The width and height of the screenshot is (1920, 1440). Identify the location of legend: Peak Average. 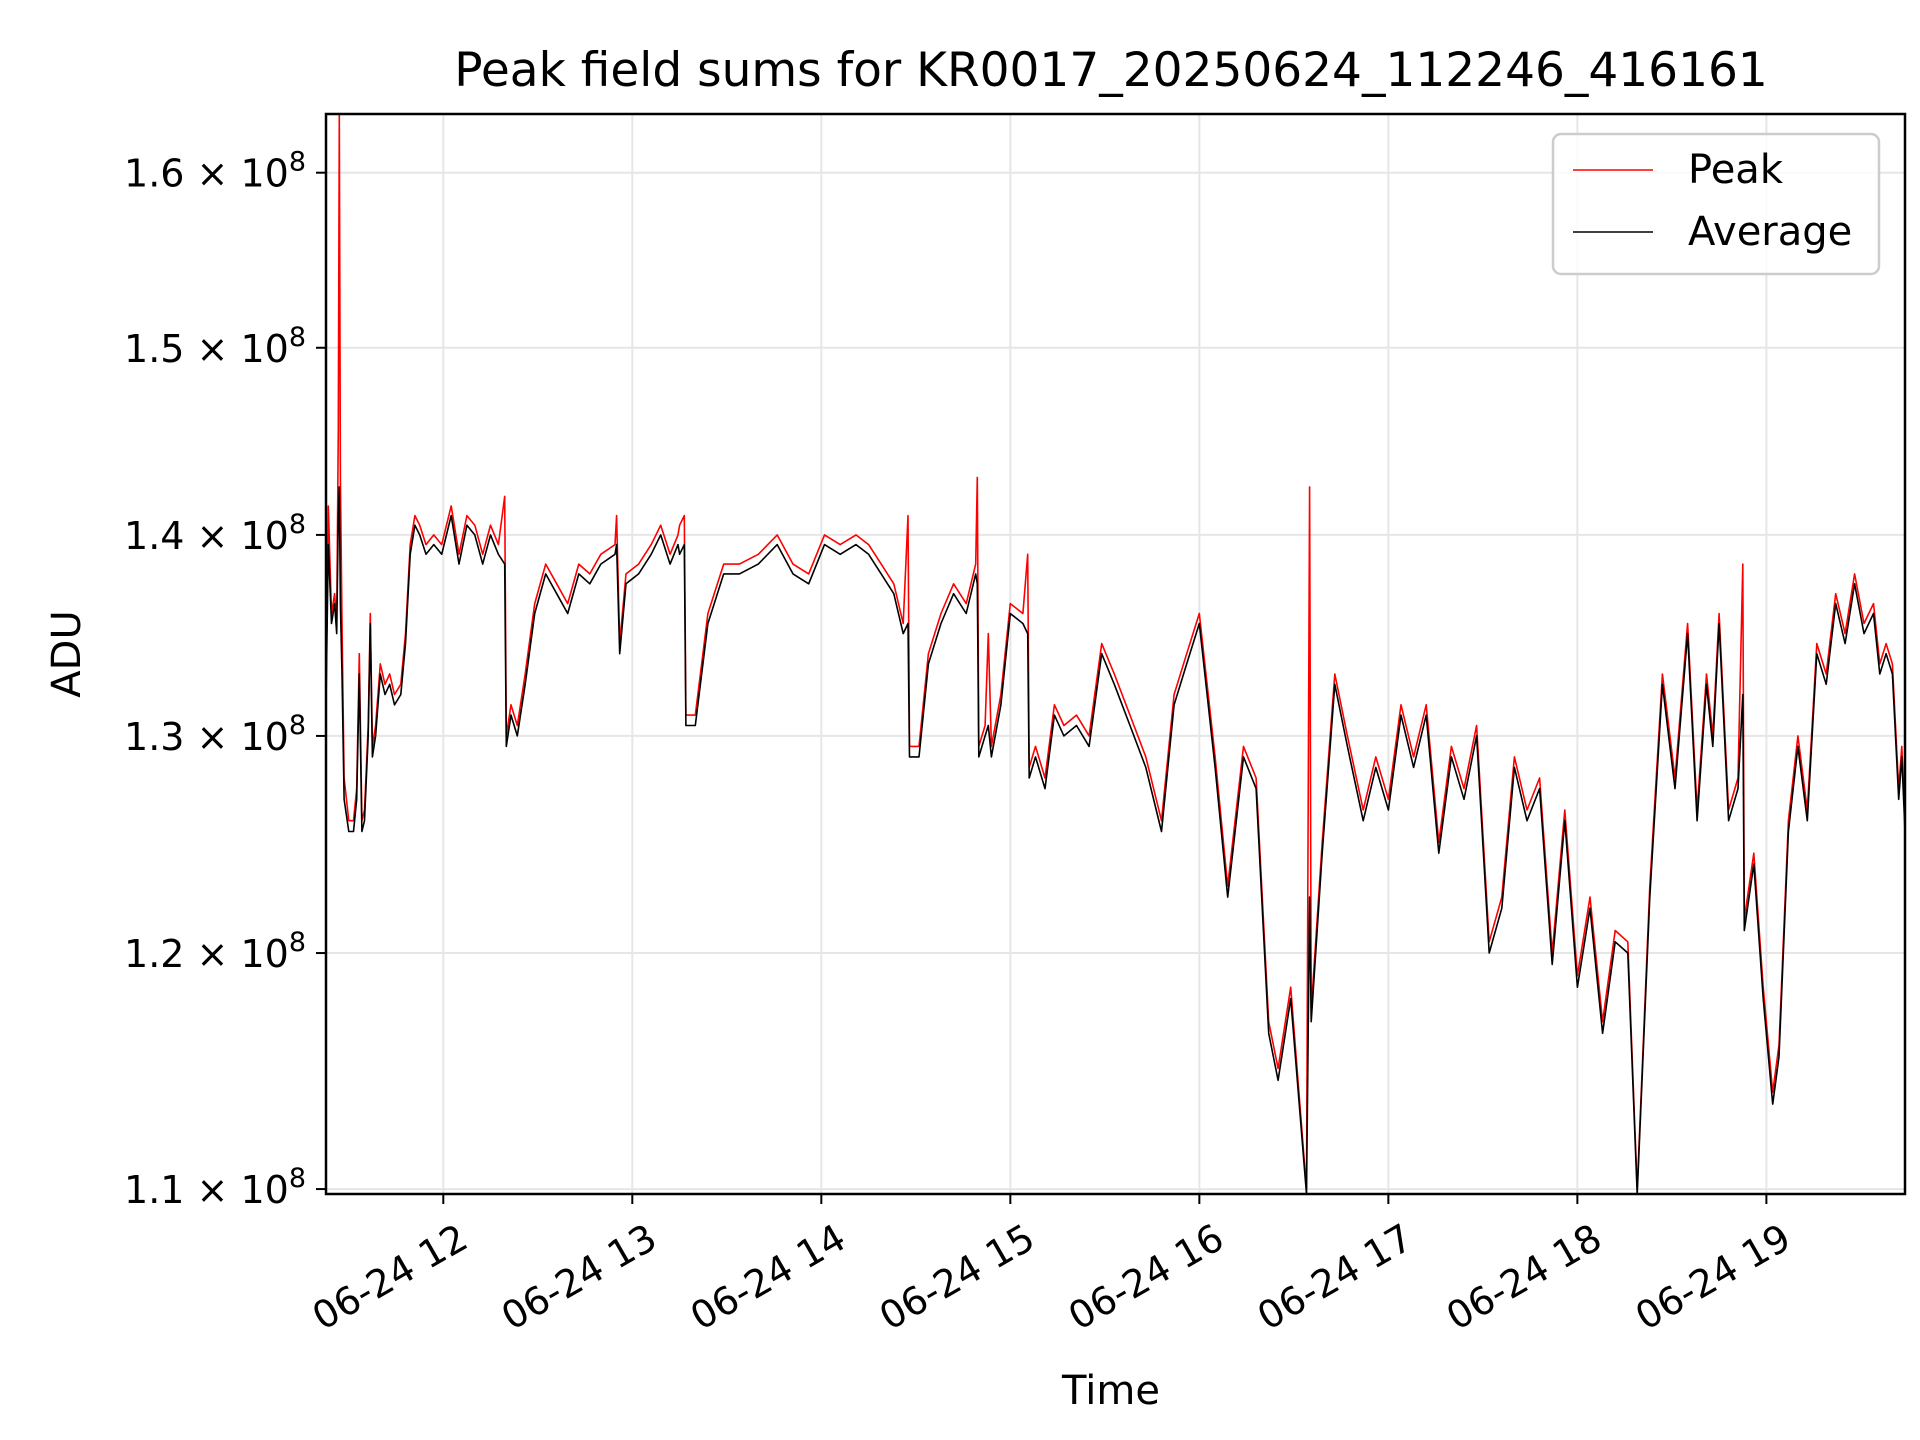
(1716, 204).